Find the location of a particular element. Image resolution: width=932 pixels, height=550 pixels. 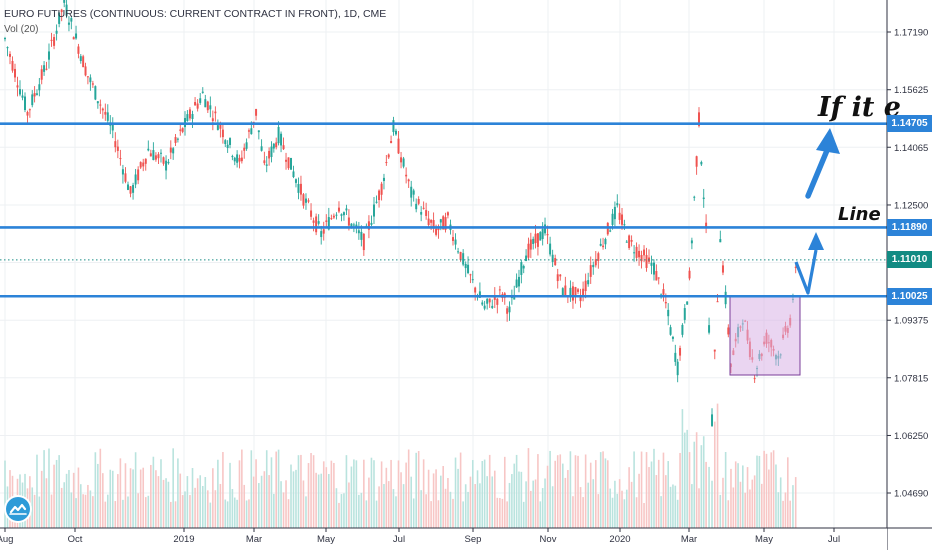

annotation-line: Line is located at coordinates (859, 214).